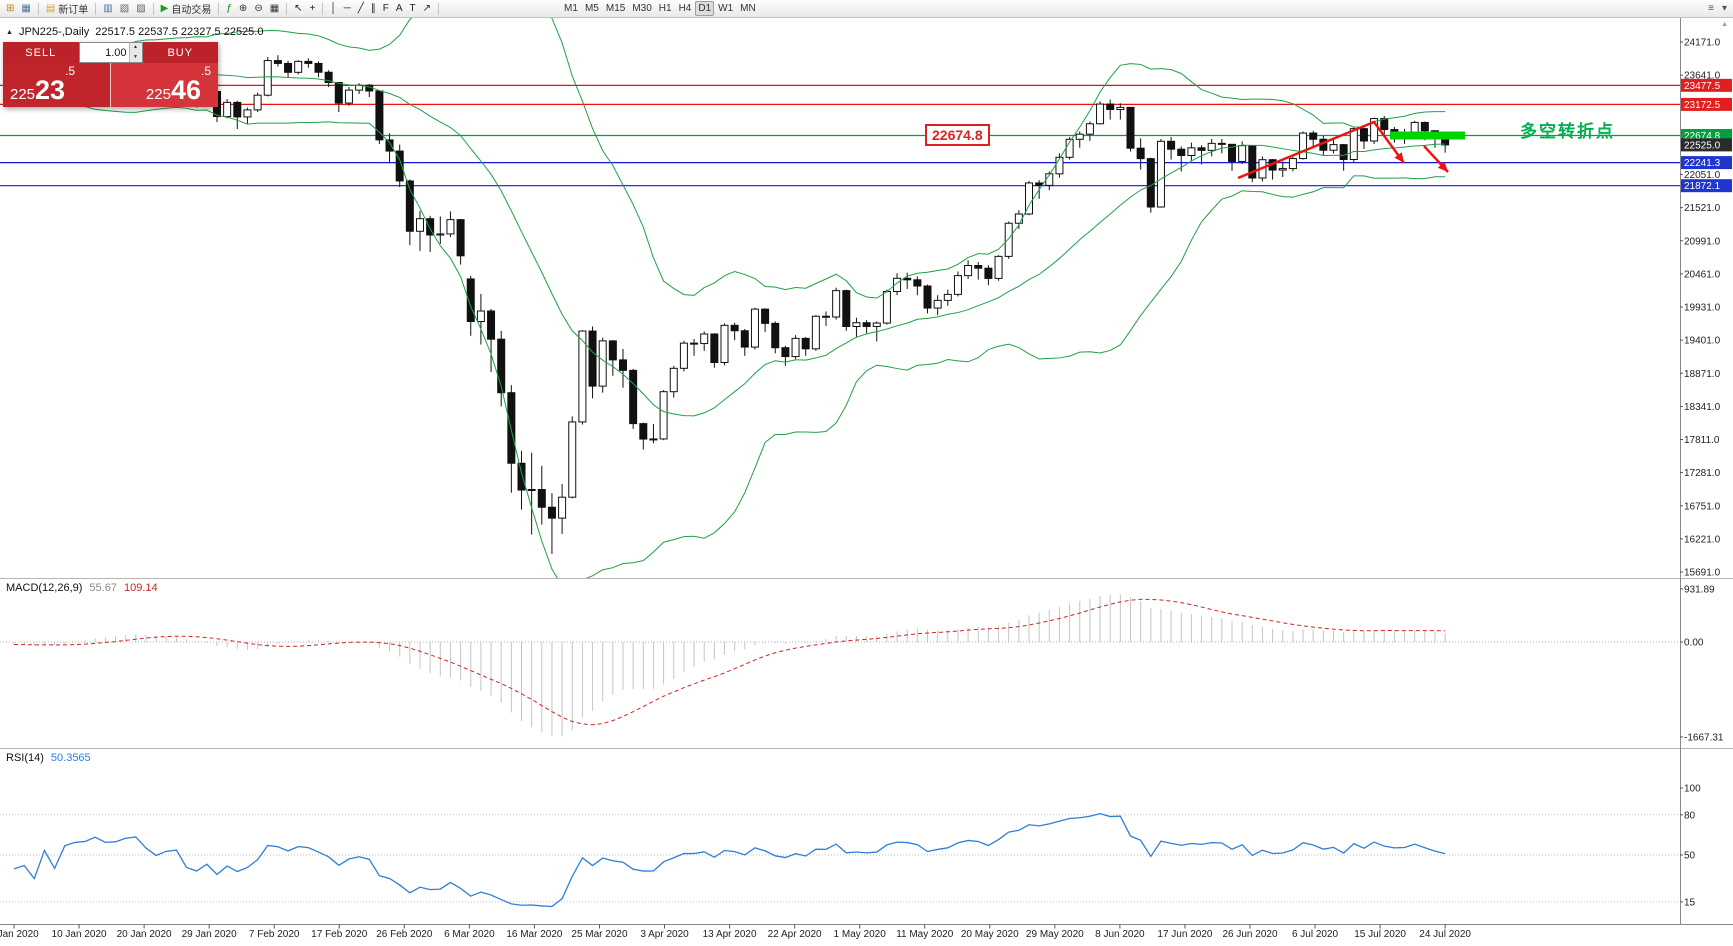 The width and height of the screenshot is (1733, 946). Describe the element at coordinates (1724, 8) in the screenshot. I see `dropdown-icon: ▾` at that location.